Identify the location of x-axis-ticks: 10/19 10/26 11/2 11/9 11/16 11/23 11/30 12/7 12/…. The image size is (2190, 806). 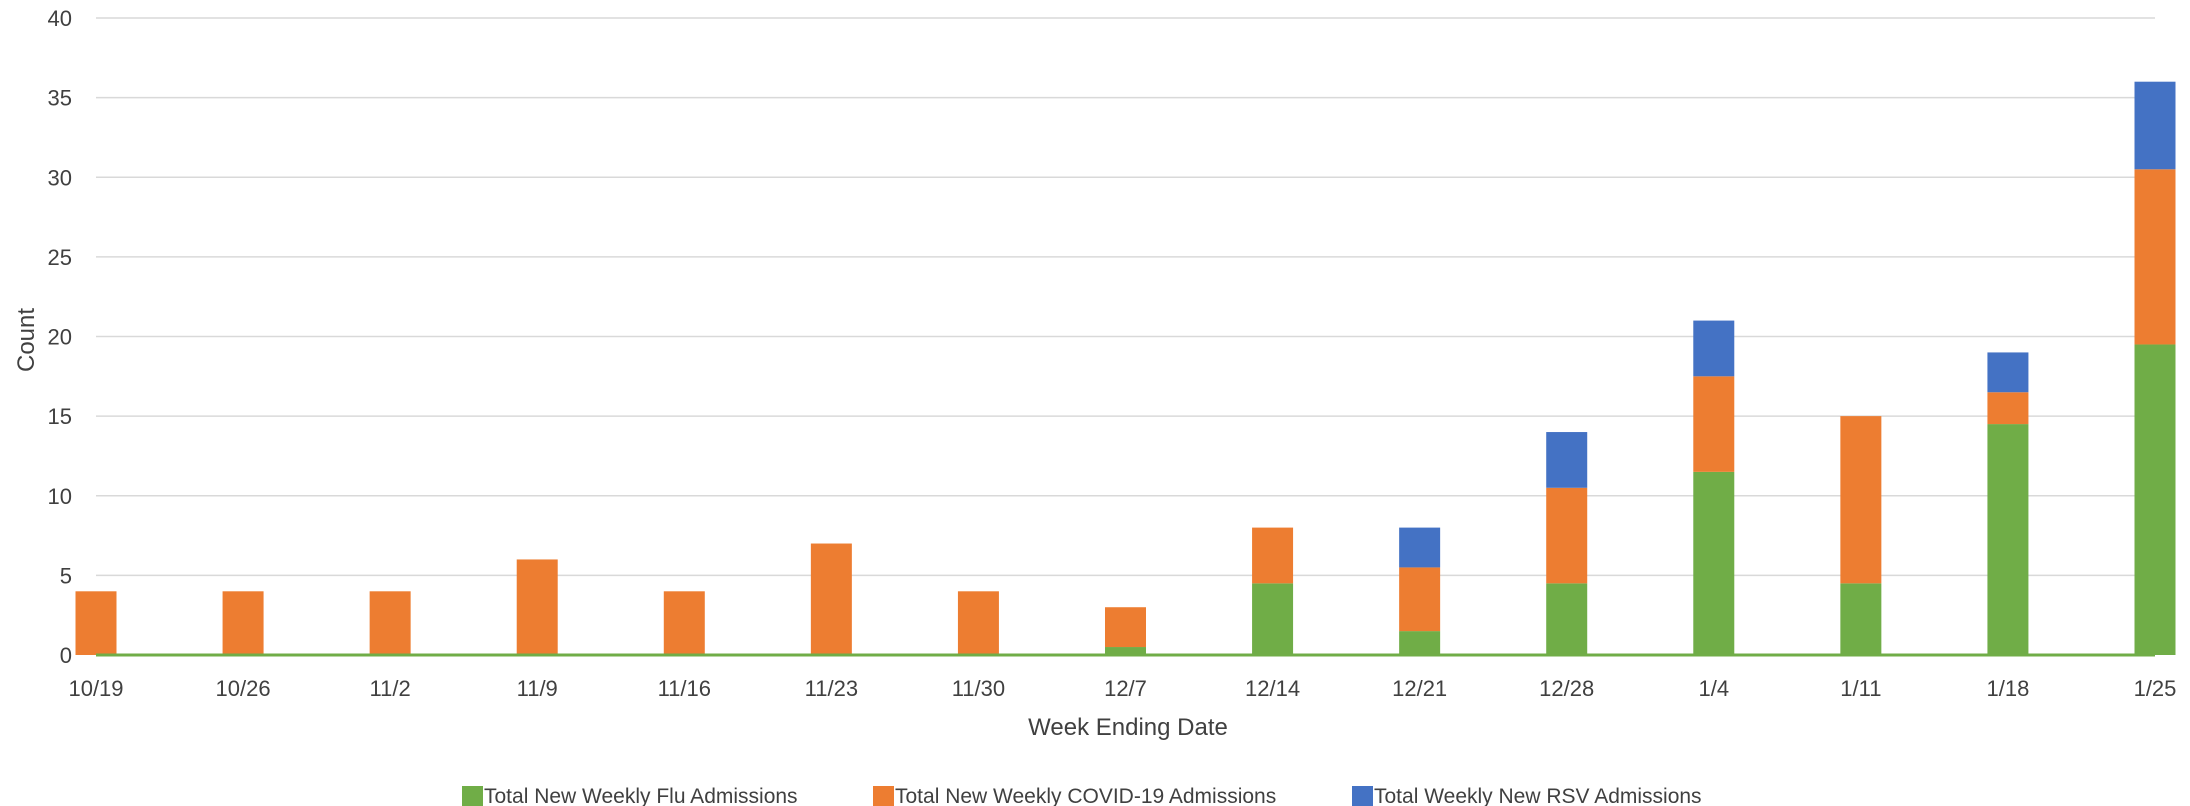
(1122, 688).